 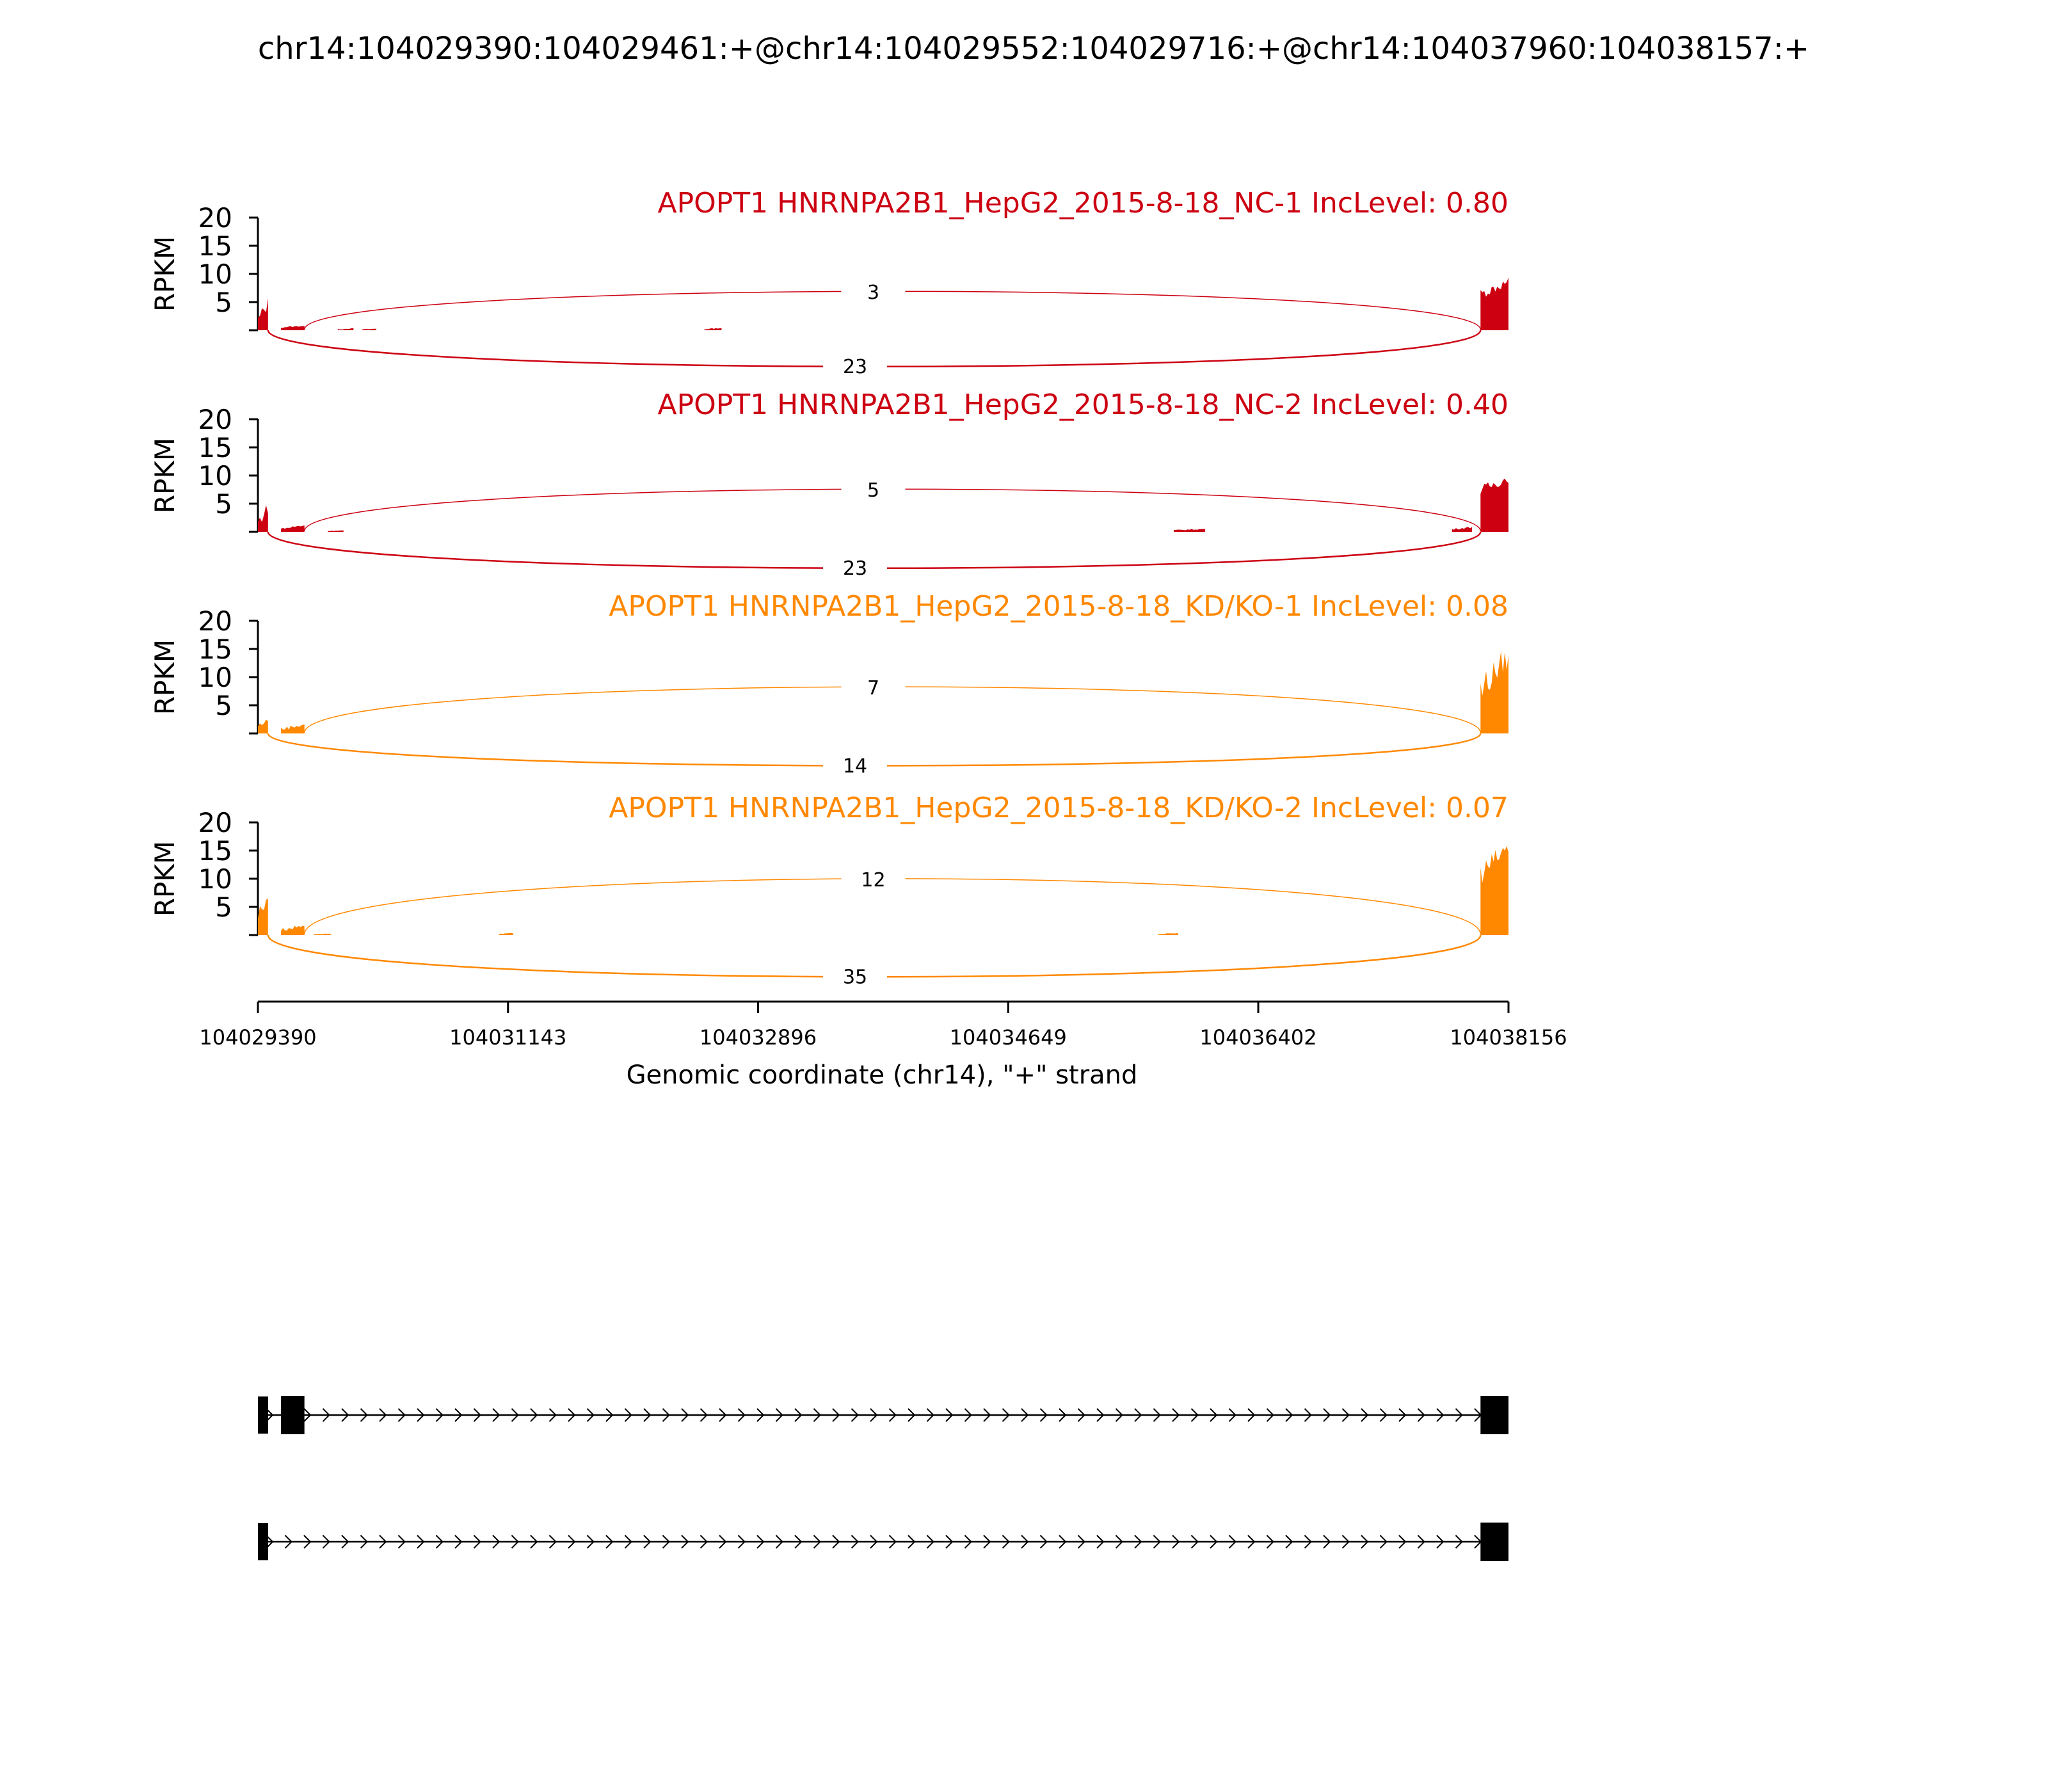 I want to click on x-axis-label: Genomic coordinate (chr14), "+" strand, so click(x=882, y=1075).